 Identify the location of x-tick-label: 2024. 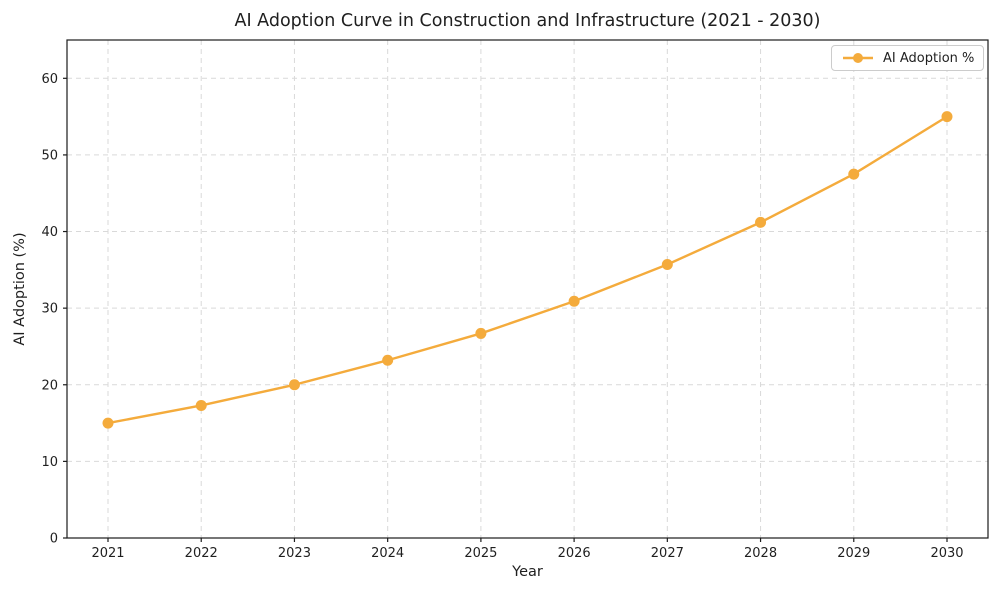
(387, 553).